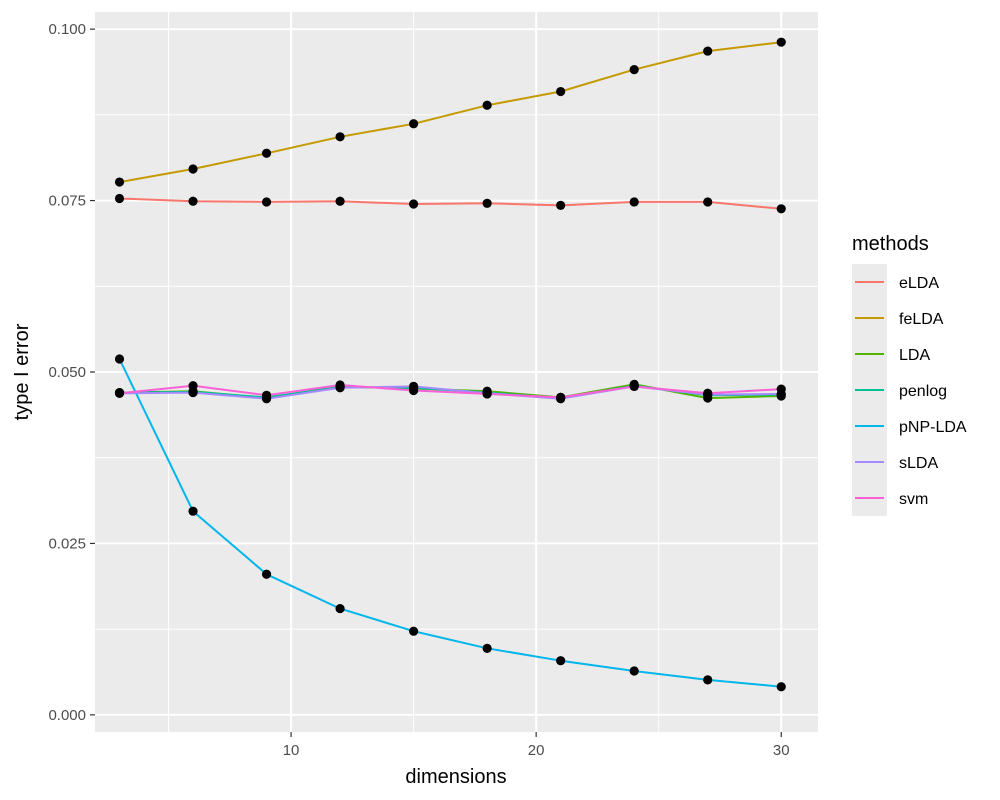  I want to click on x-tick-label: 20, so click(536, 750).